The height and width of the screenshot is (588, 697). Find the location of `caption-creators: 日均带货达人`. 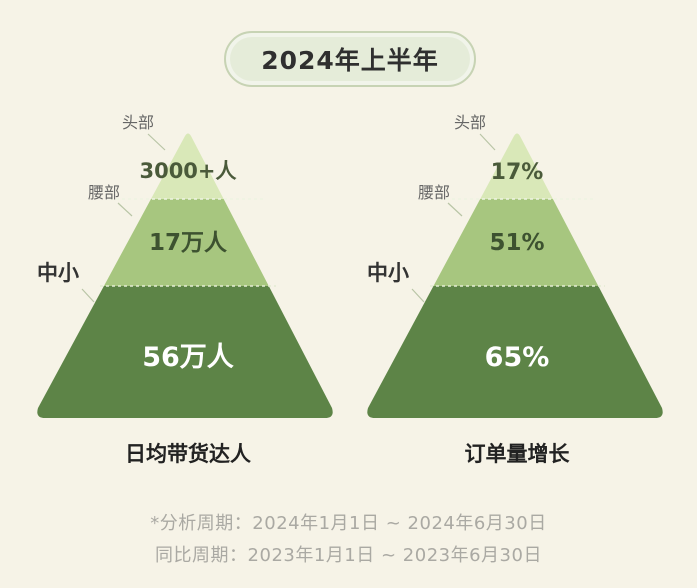

caption-creators: 日均带货达人 is located at coordinates (188, 454).